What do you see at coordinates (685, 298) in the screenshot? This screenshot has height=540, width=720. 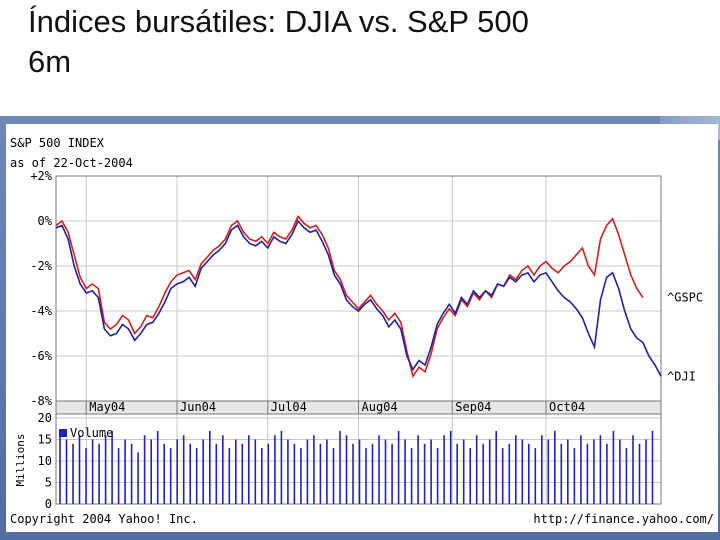 I see `legend-label-gspc: ^GSPC` at bounding box center [685, 298].